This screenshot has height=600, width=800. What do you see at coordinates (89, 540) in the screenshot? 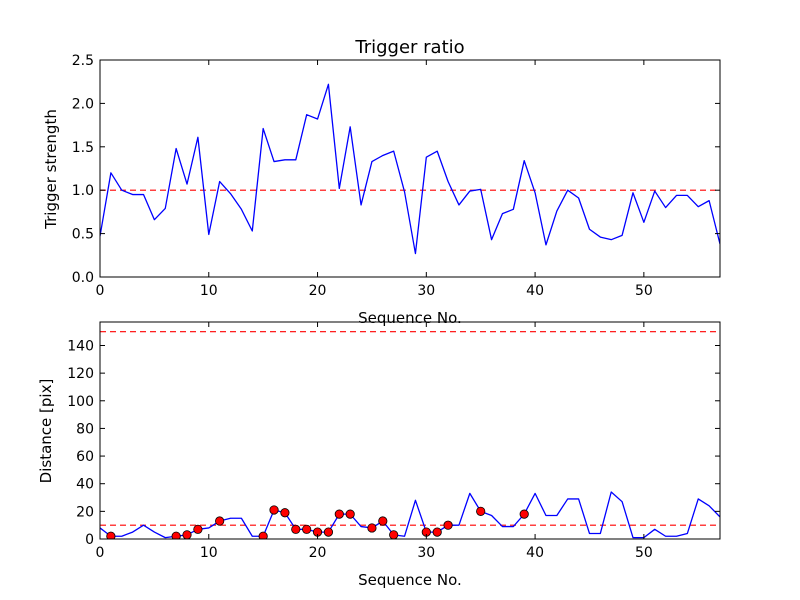
I see `bottom-y-tick-label: 0` at bounding box center [89, 540].